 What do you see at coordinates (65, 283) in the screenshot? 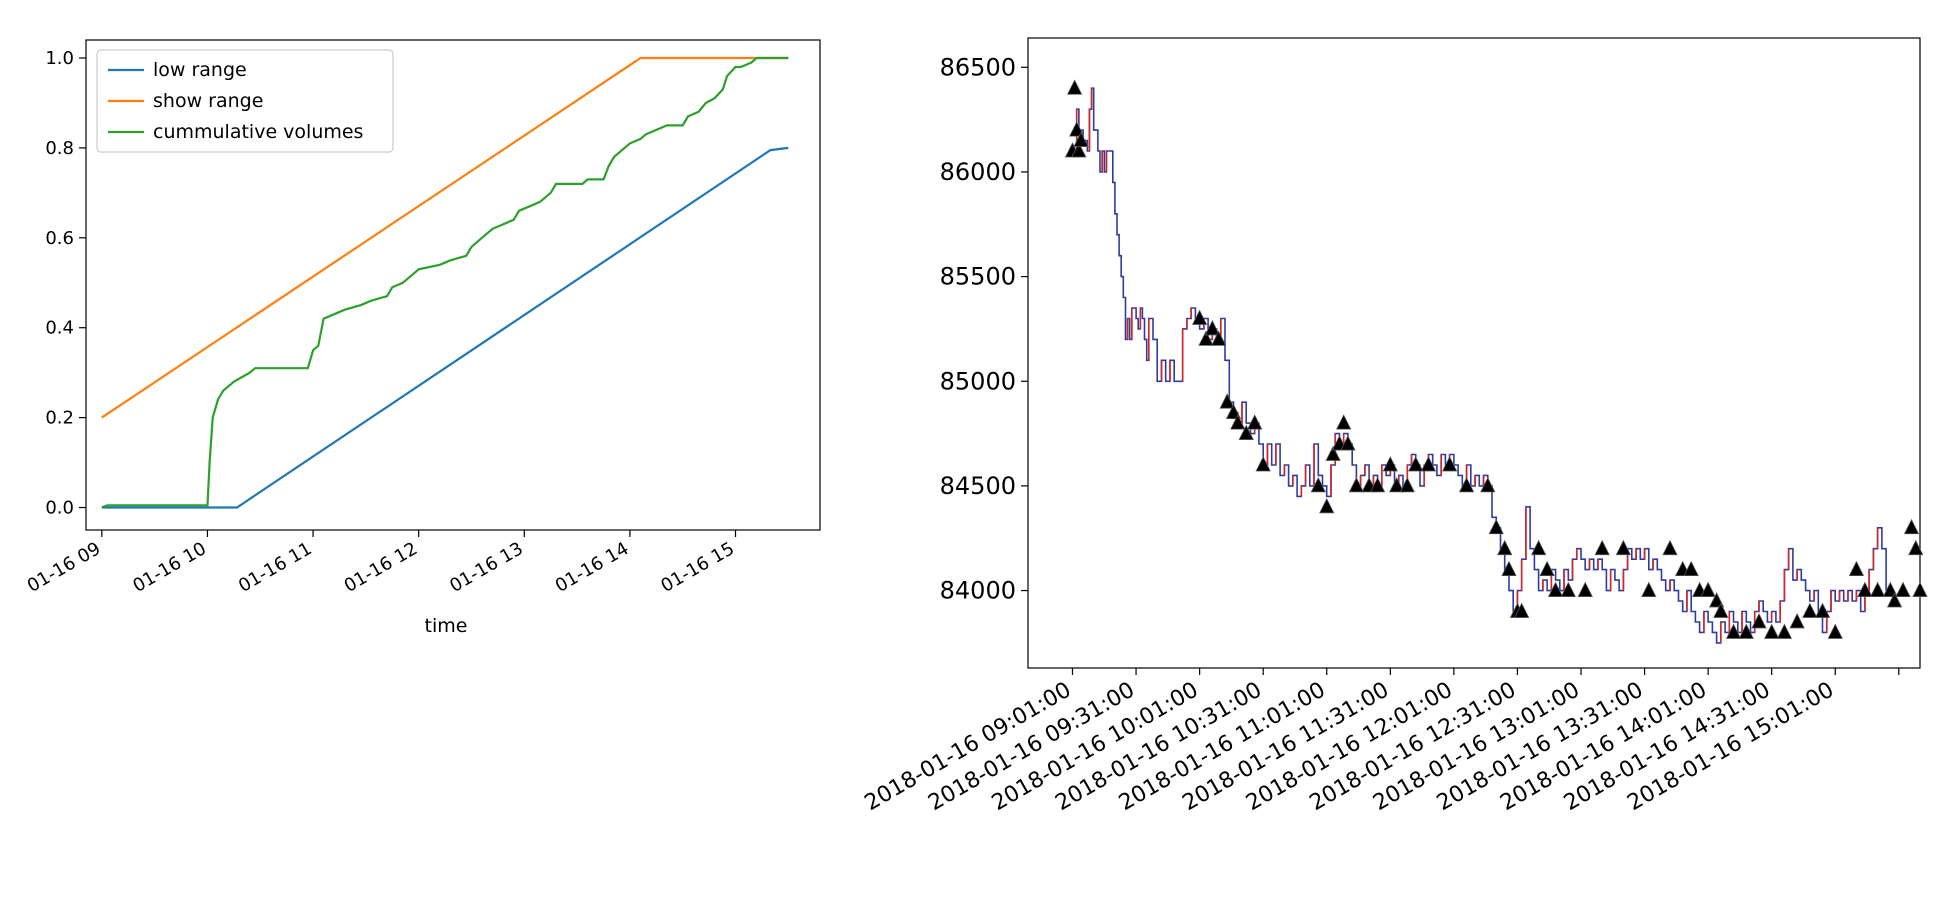
I see `left-y-ticks: 0.0 0.2 0.4 0.6 0.8 1.0` at bounding box center [65, 283].